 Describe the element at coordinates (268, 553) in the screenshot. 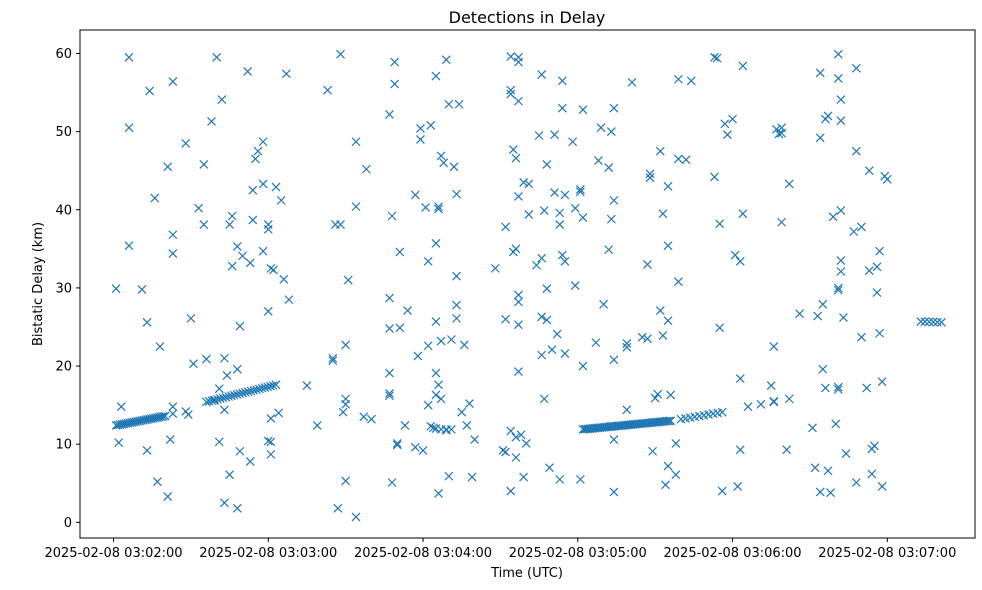

I see `x-tick-label: 2025-02-08 03:03:00` at that location.